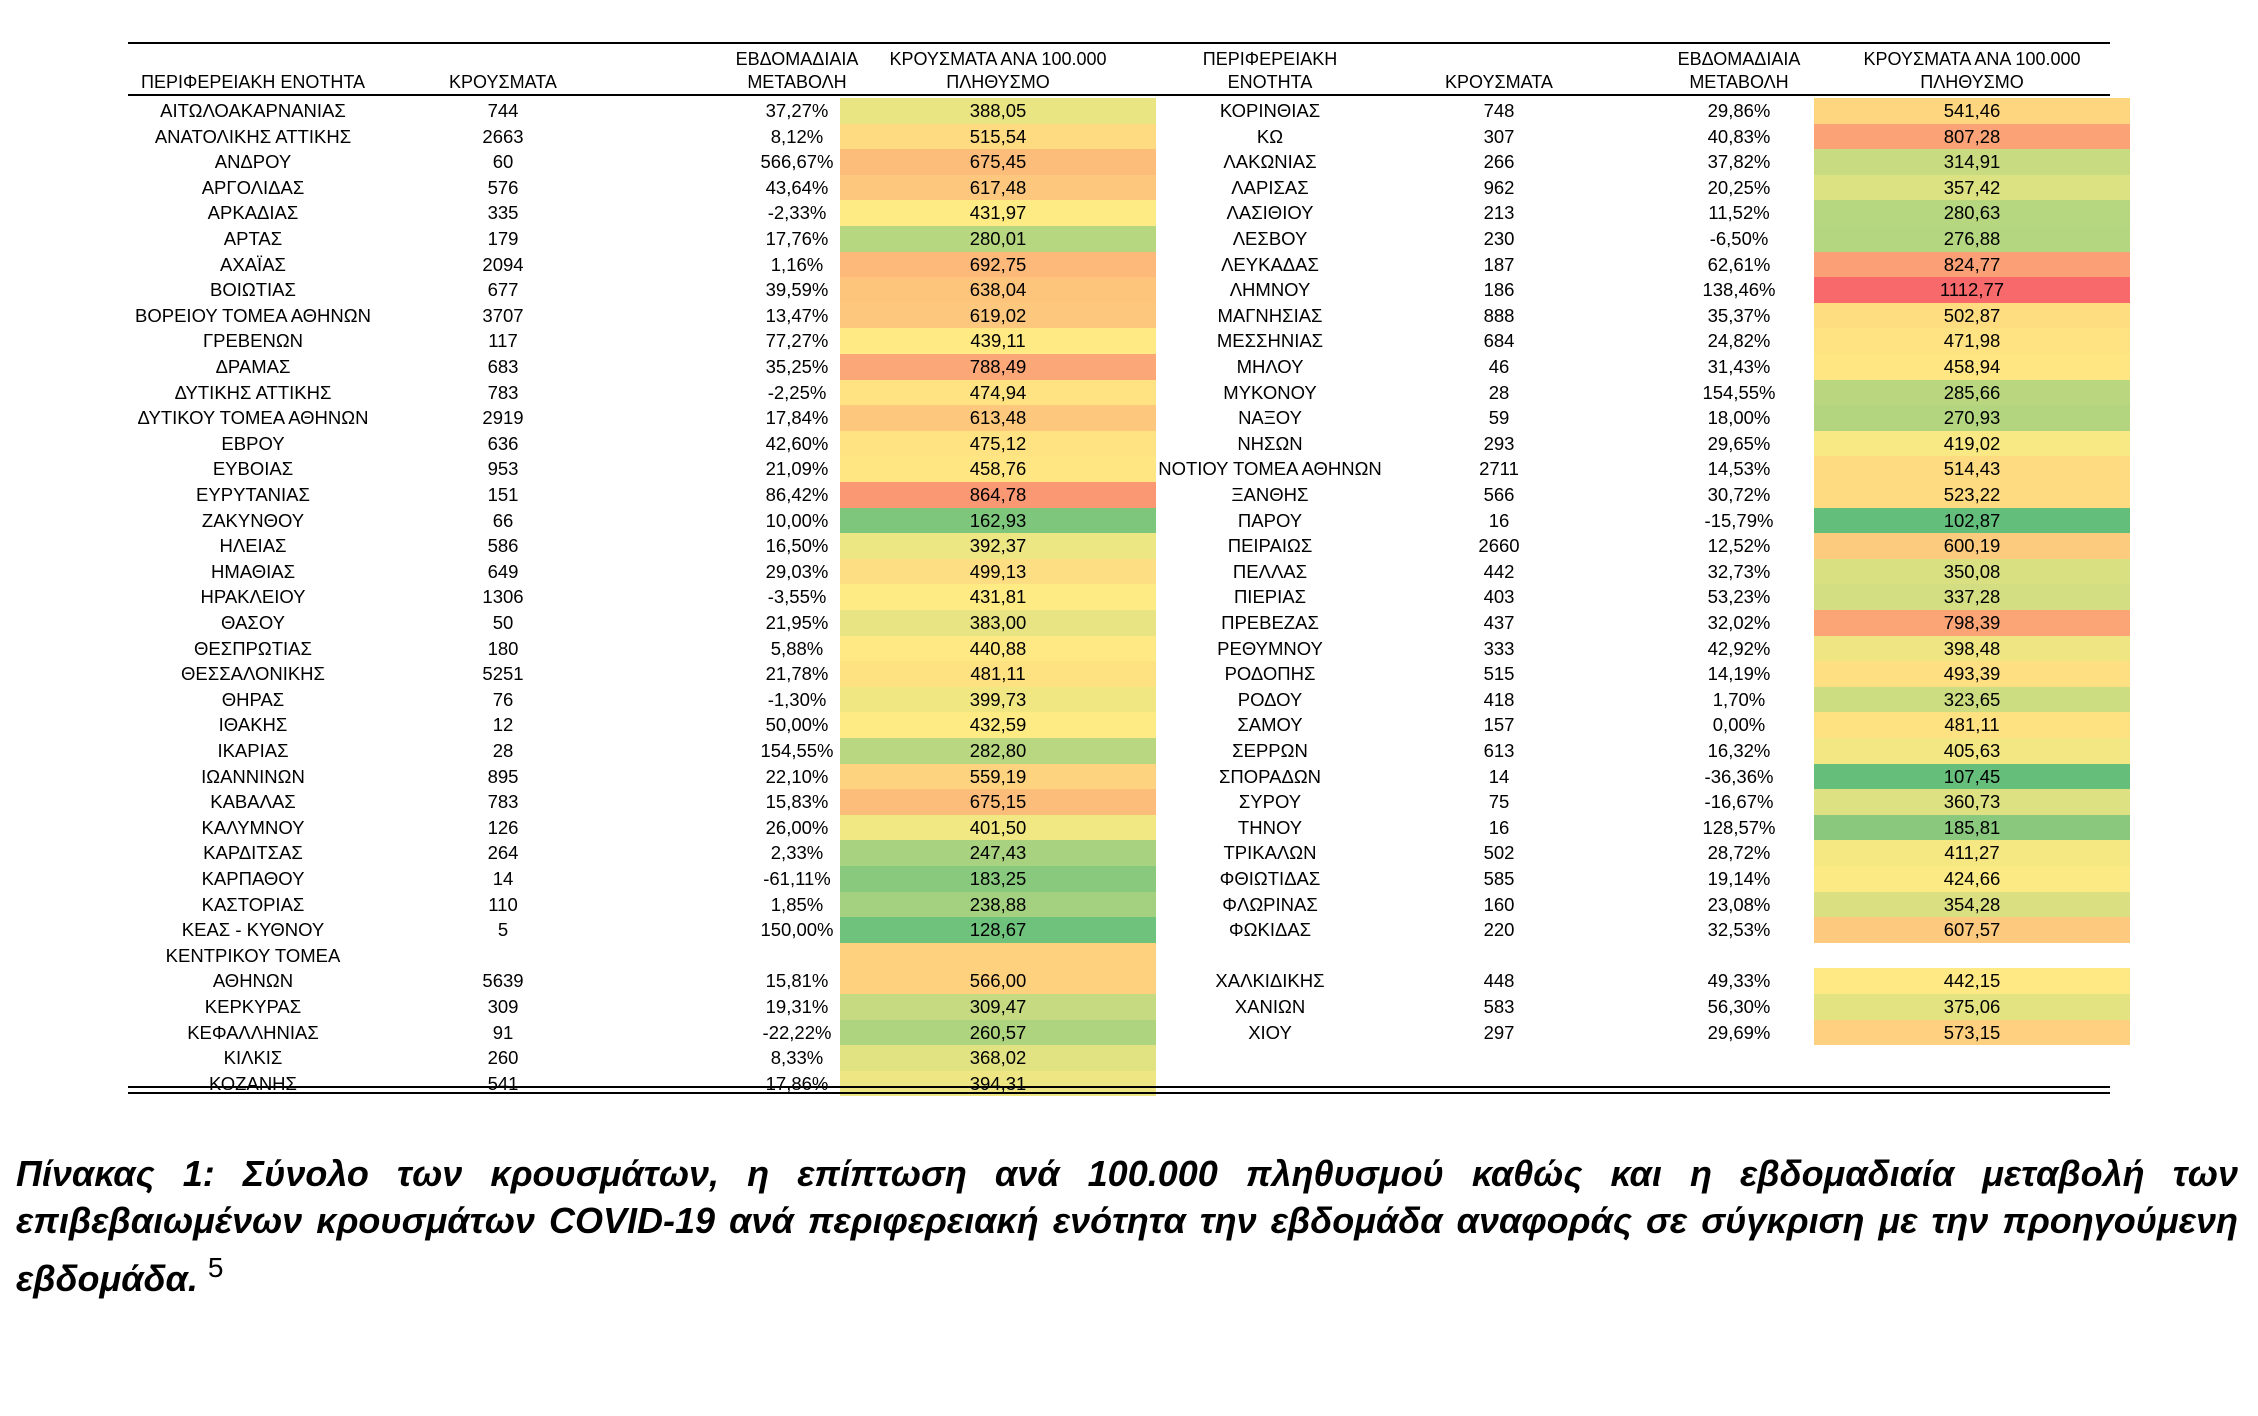 Image resolution: width=2258 pixels, height=1416 pixels. Describe the element at coordinates (1972, 546) in the screenshot. I see `right-rate-cell: 600,19` at that location.